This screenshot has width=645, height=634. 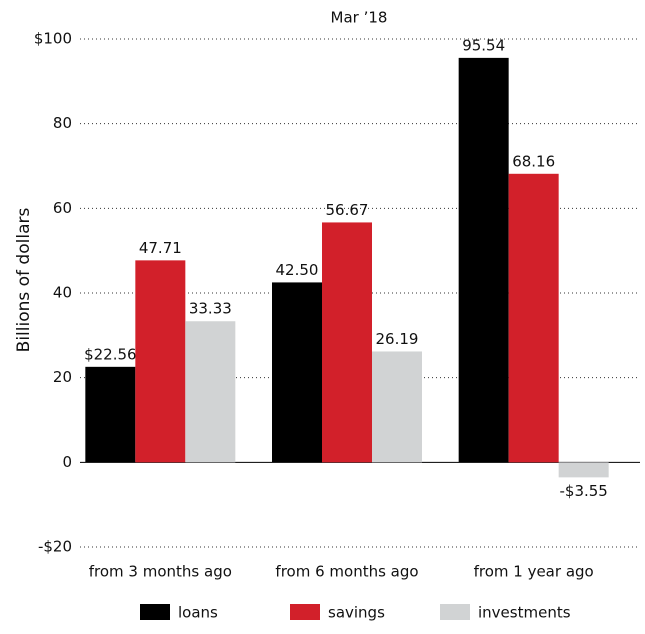 I want to click on legend-label: investments, so click(x=524, y=613).